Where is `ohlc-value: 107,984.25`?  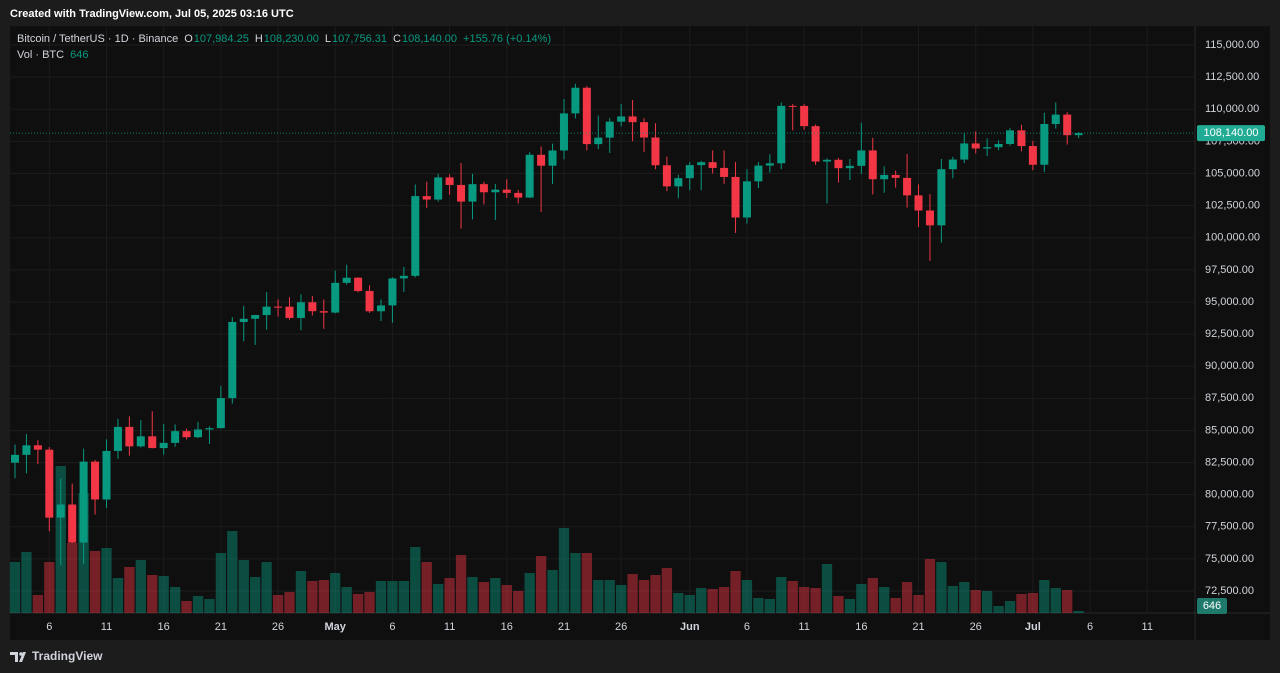 ohlc-value: 107,984.25 is located at coordinates (221, 39).